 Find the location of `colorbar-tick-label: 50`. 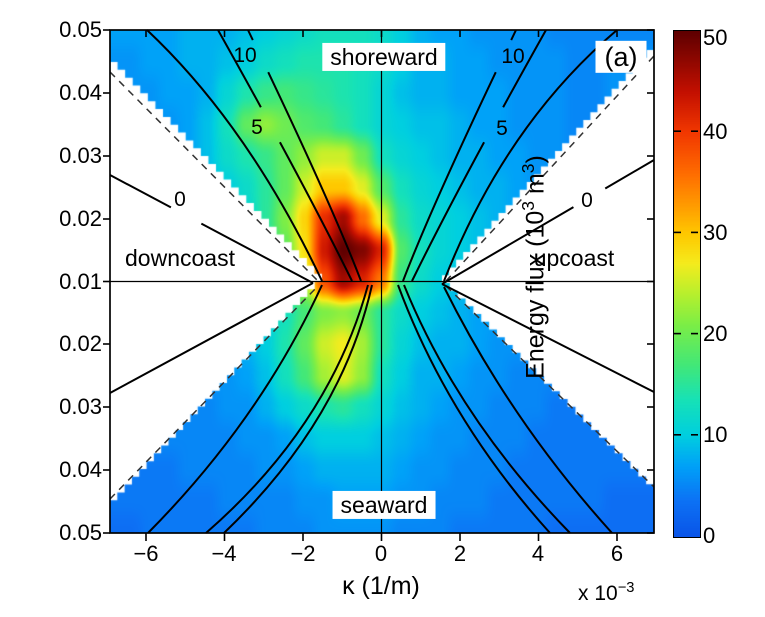

colorbar-tick-label: 50 is located at coordinates (715, 37).